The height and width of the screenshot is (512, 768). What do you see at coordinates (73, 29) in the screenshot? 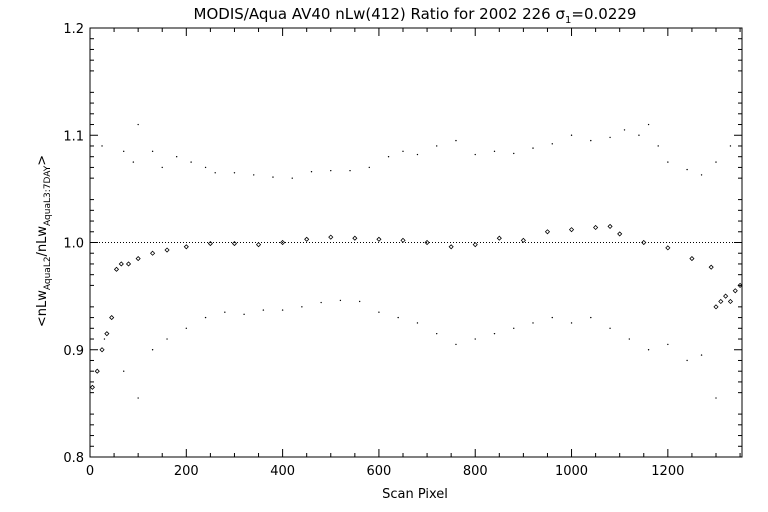
I see `y-tick-label: 1.2` at bounding box center [73, 29].